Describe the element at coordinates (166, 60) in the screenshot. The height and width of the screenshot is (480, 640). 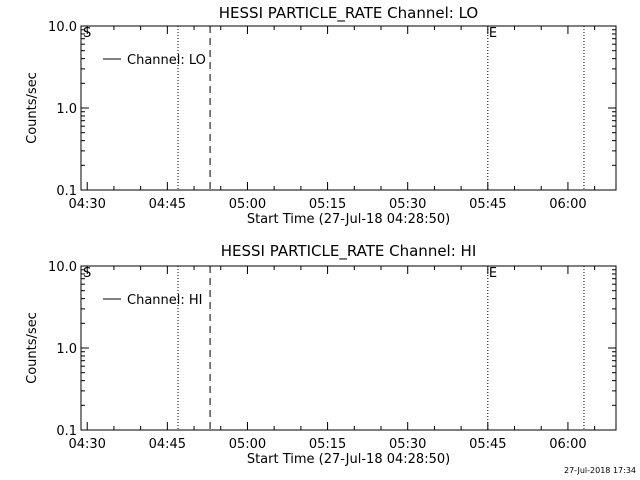
I see `legend-entry: Channel: LO` at that location.